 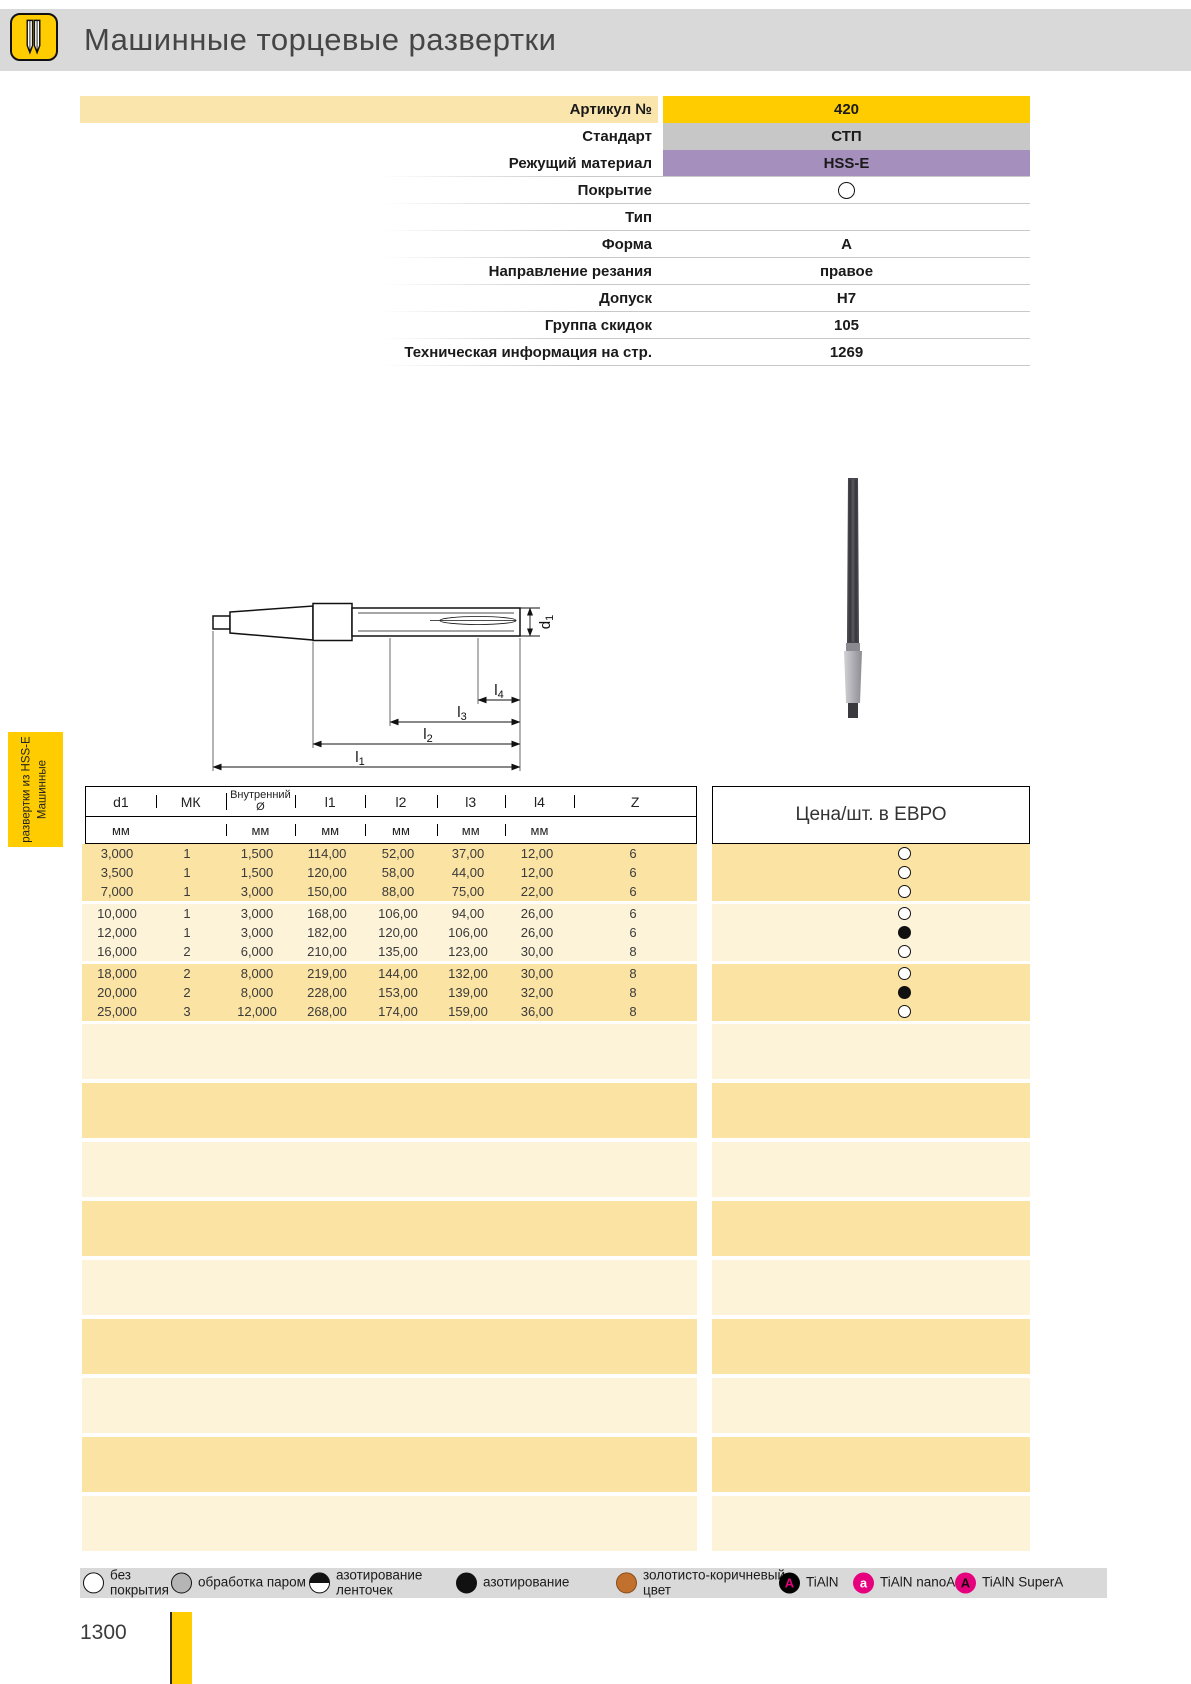 I want to click on legend-item: без покрытия, so click(x=128, y=1582).